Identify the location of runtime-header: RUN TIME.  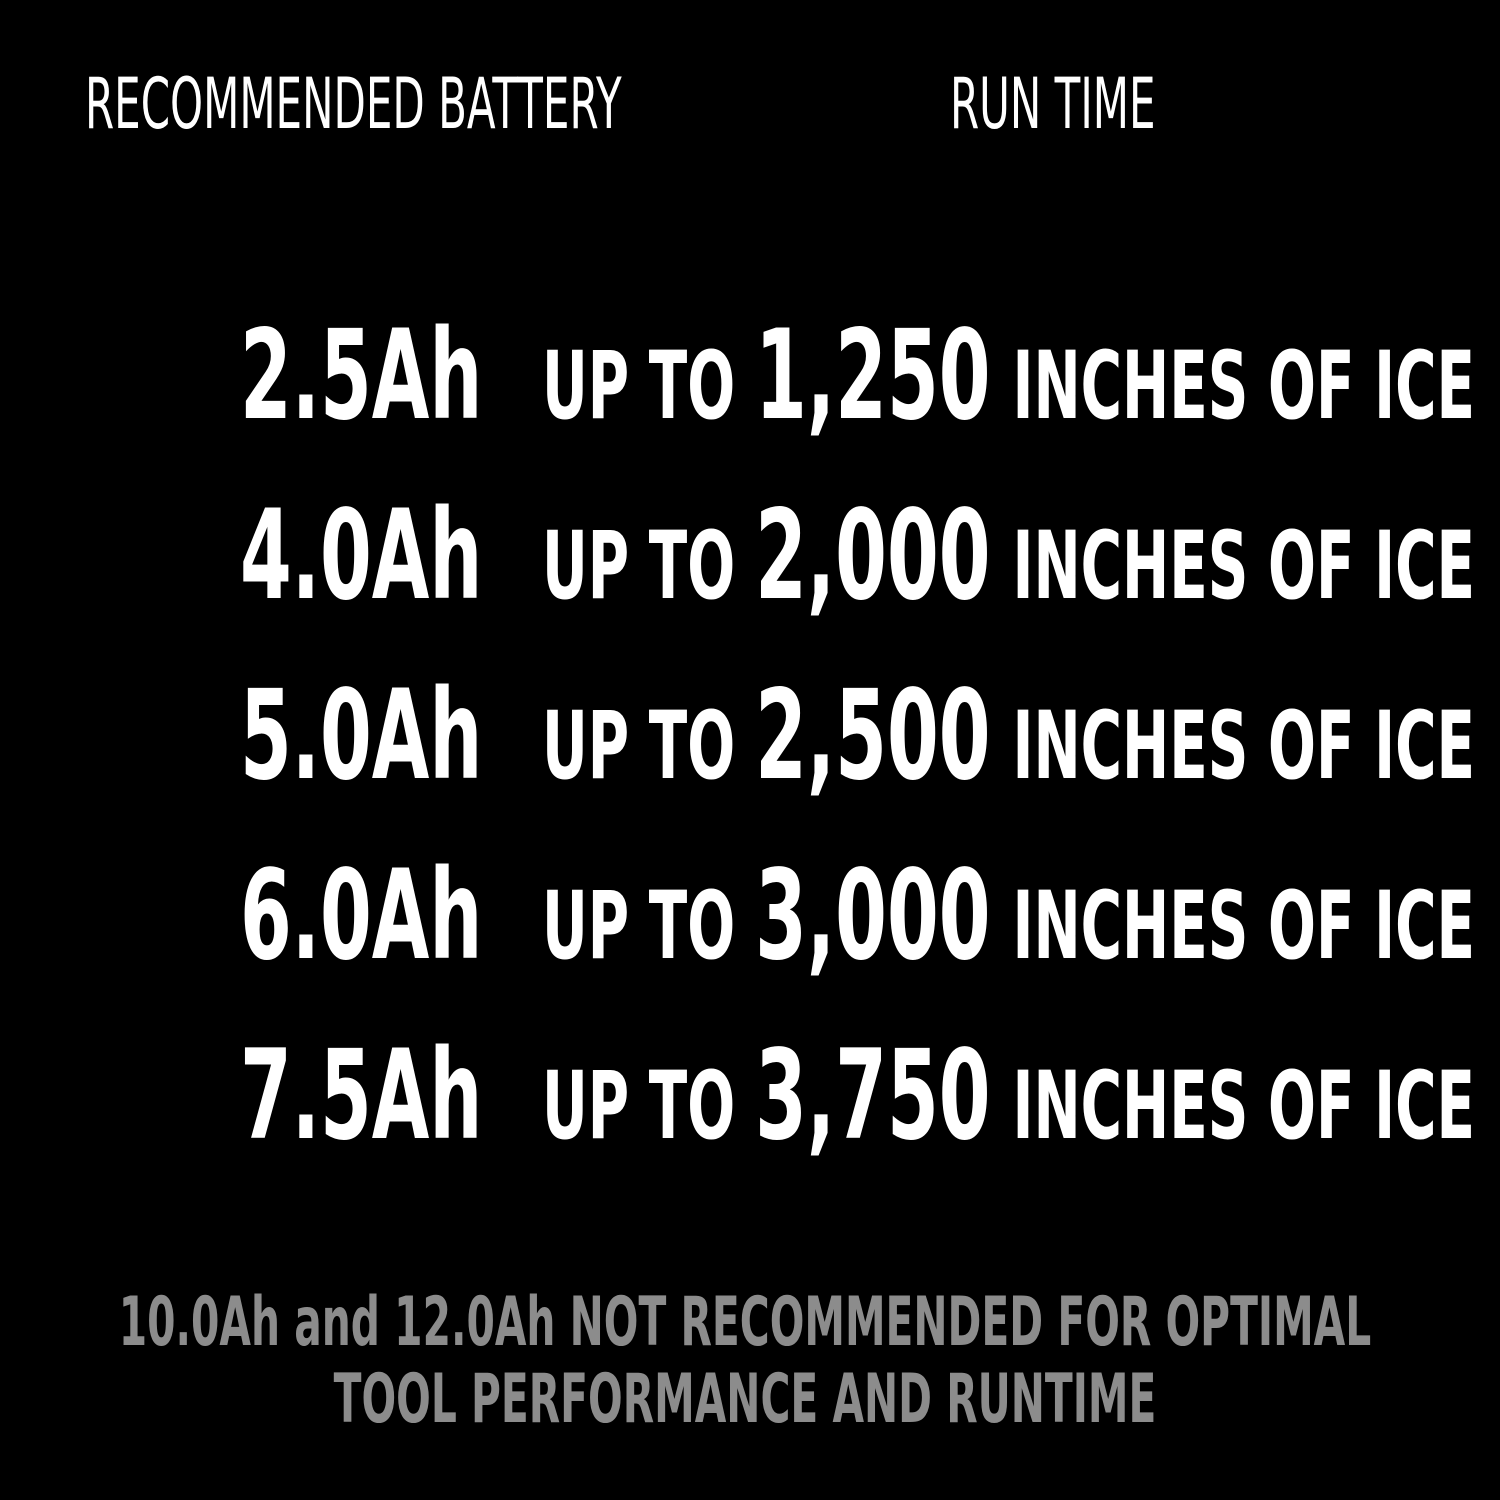
(1052, 104).